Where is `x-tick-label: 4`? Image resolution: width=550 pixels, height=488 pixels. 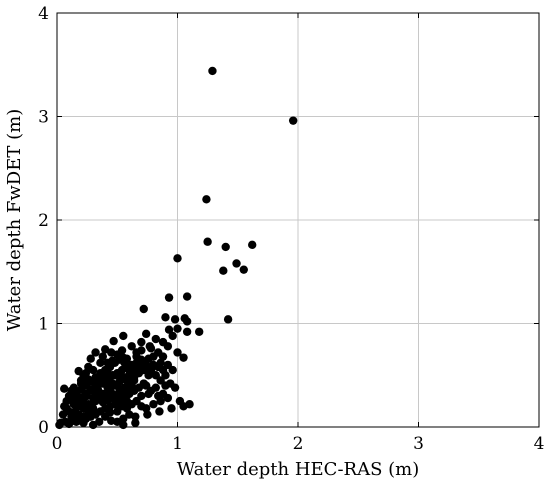 x-tick-label: 4 is located at coordinates (539, 444).